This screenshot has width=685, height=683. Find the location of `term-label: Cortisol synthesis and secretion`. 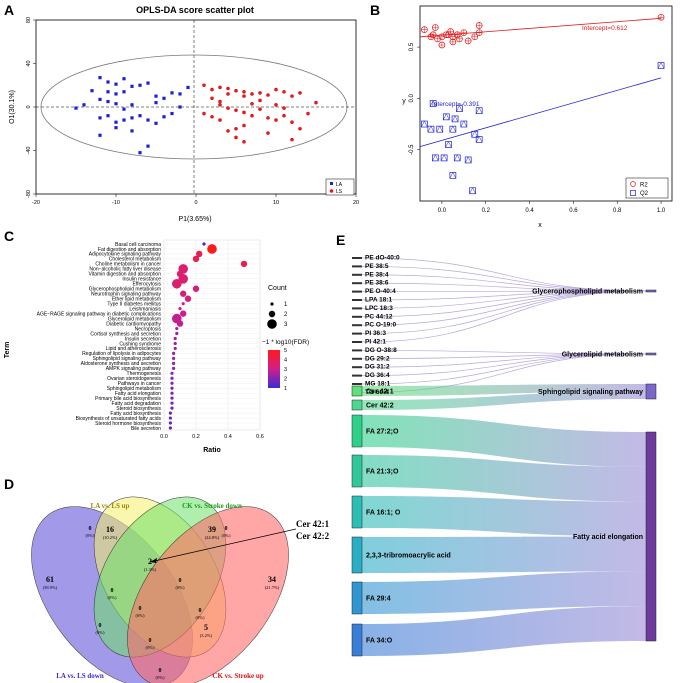

term-label: Cortisol synthesis and secretion is located at coordinates (125, 334).